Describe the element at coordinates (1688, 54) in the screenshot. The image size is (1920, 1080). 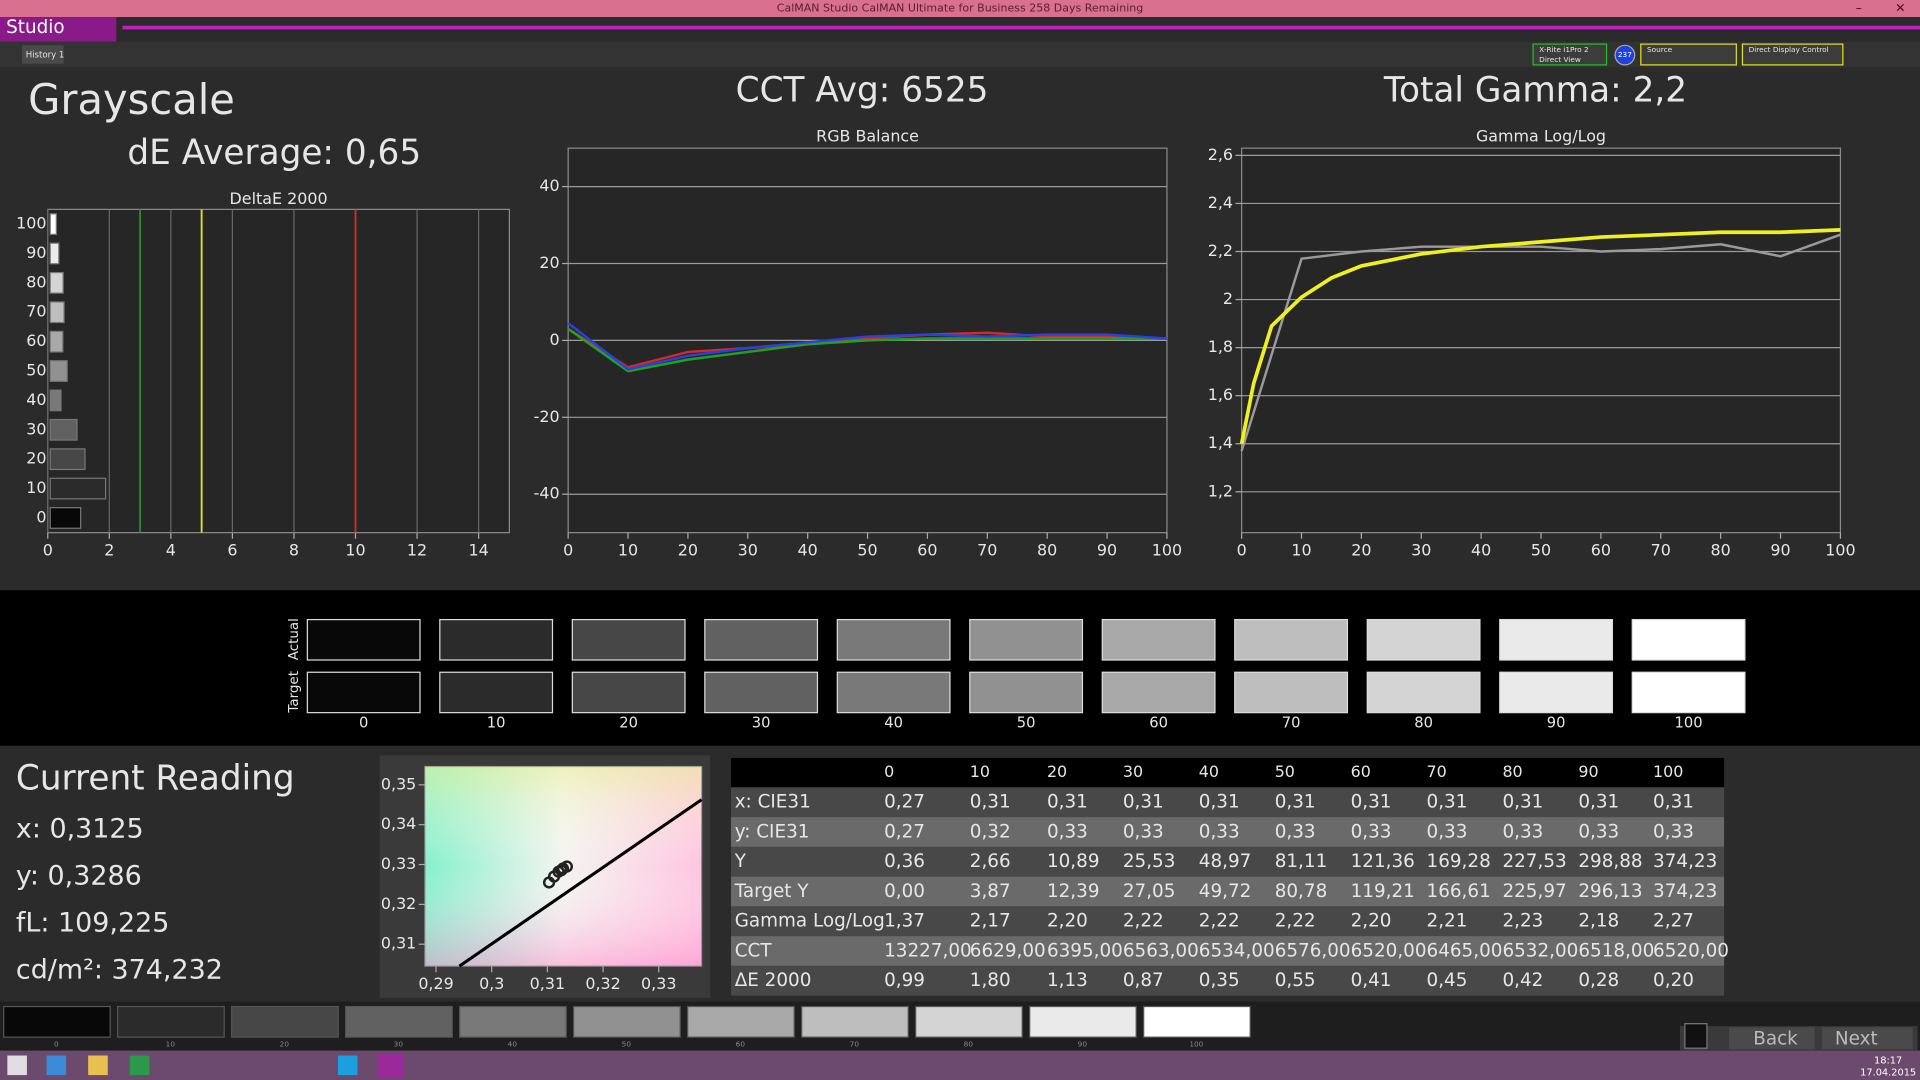
I see `source-select` at that location.